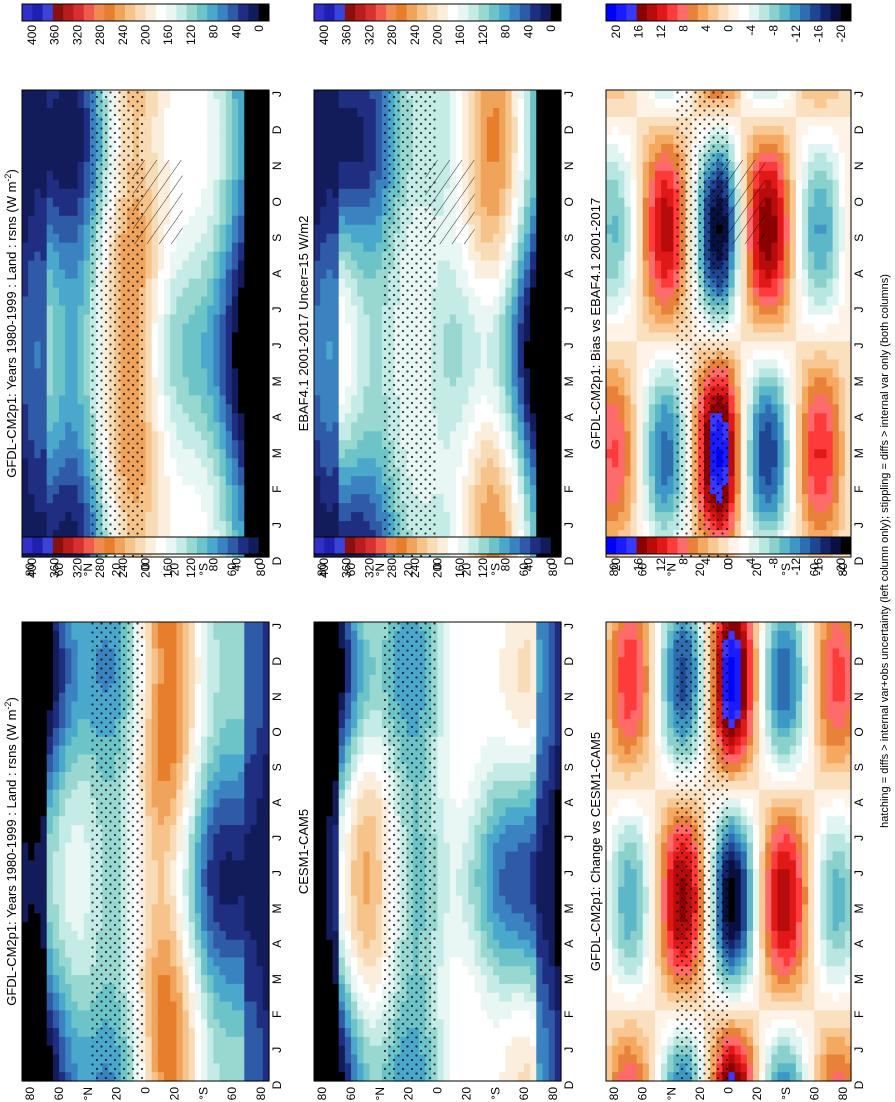 Image resolution: width=895 pixels, height=1102 pixels. I want to click on colorbar-swatch, so click(27, 545).